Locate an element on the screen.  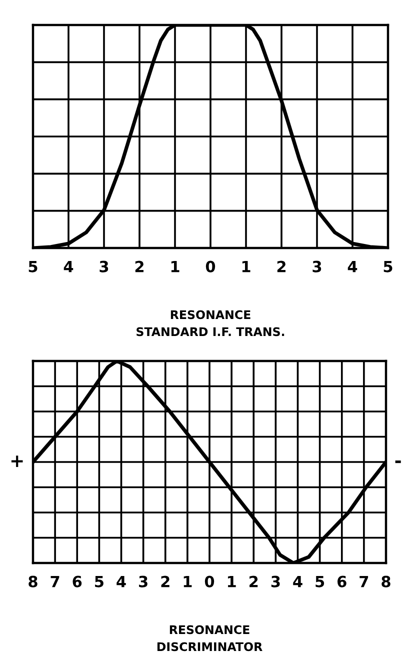
annotation: + is located at coordinates (17, 461).